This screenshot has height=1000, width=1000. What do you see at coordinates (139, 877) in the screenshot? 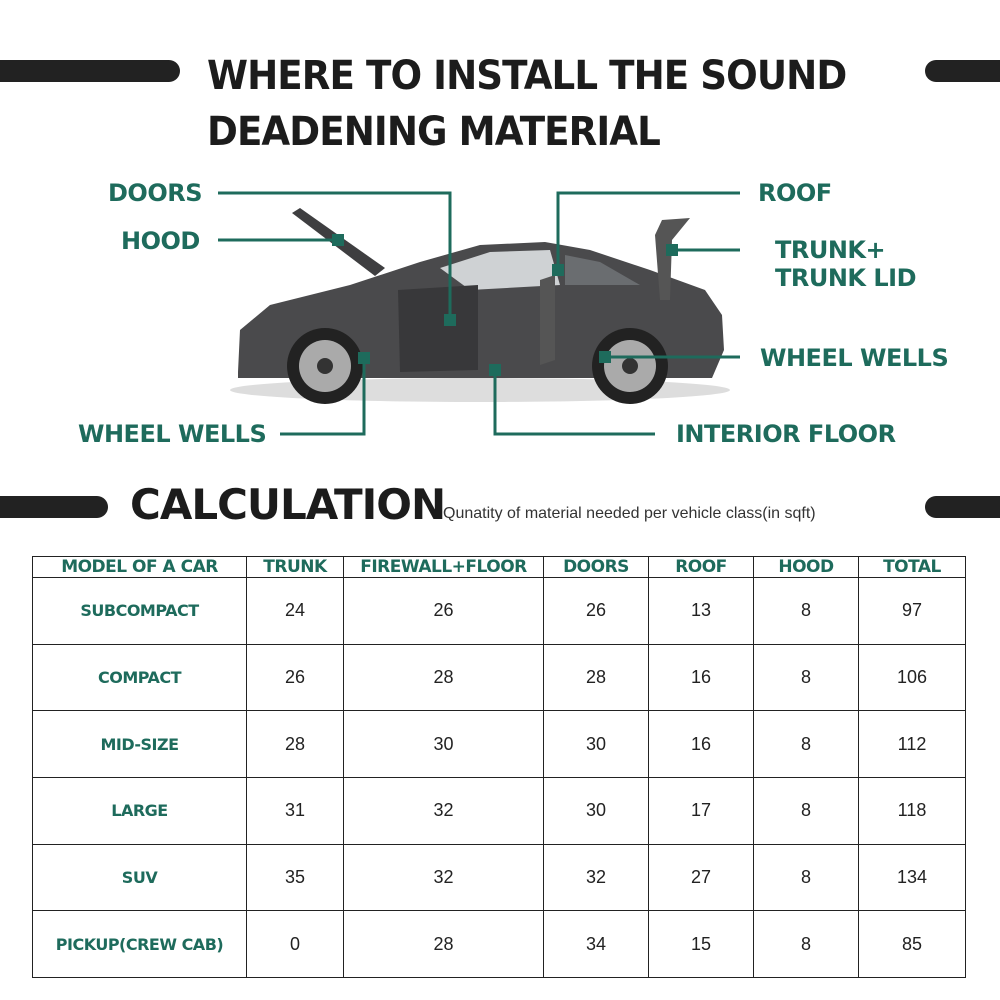
I see `model-cell: SUV` at bounding box center [139, 877].